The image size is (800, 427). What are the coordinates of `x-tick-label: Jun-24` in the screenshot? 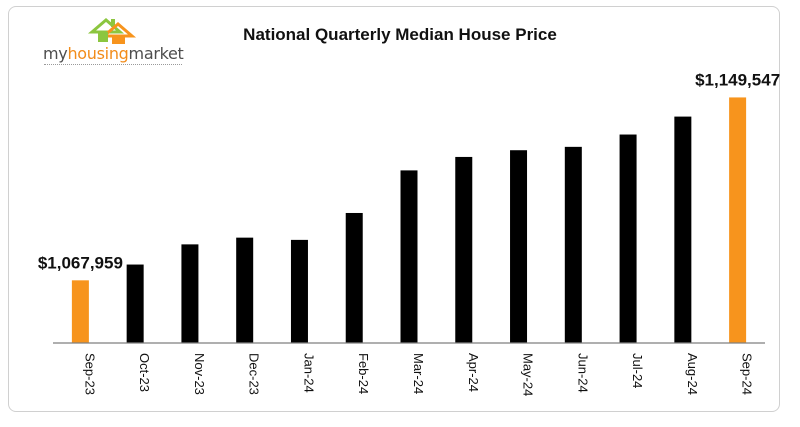 It's located at (582, 373).